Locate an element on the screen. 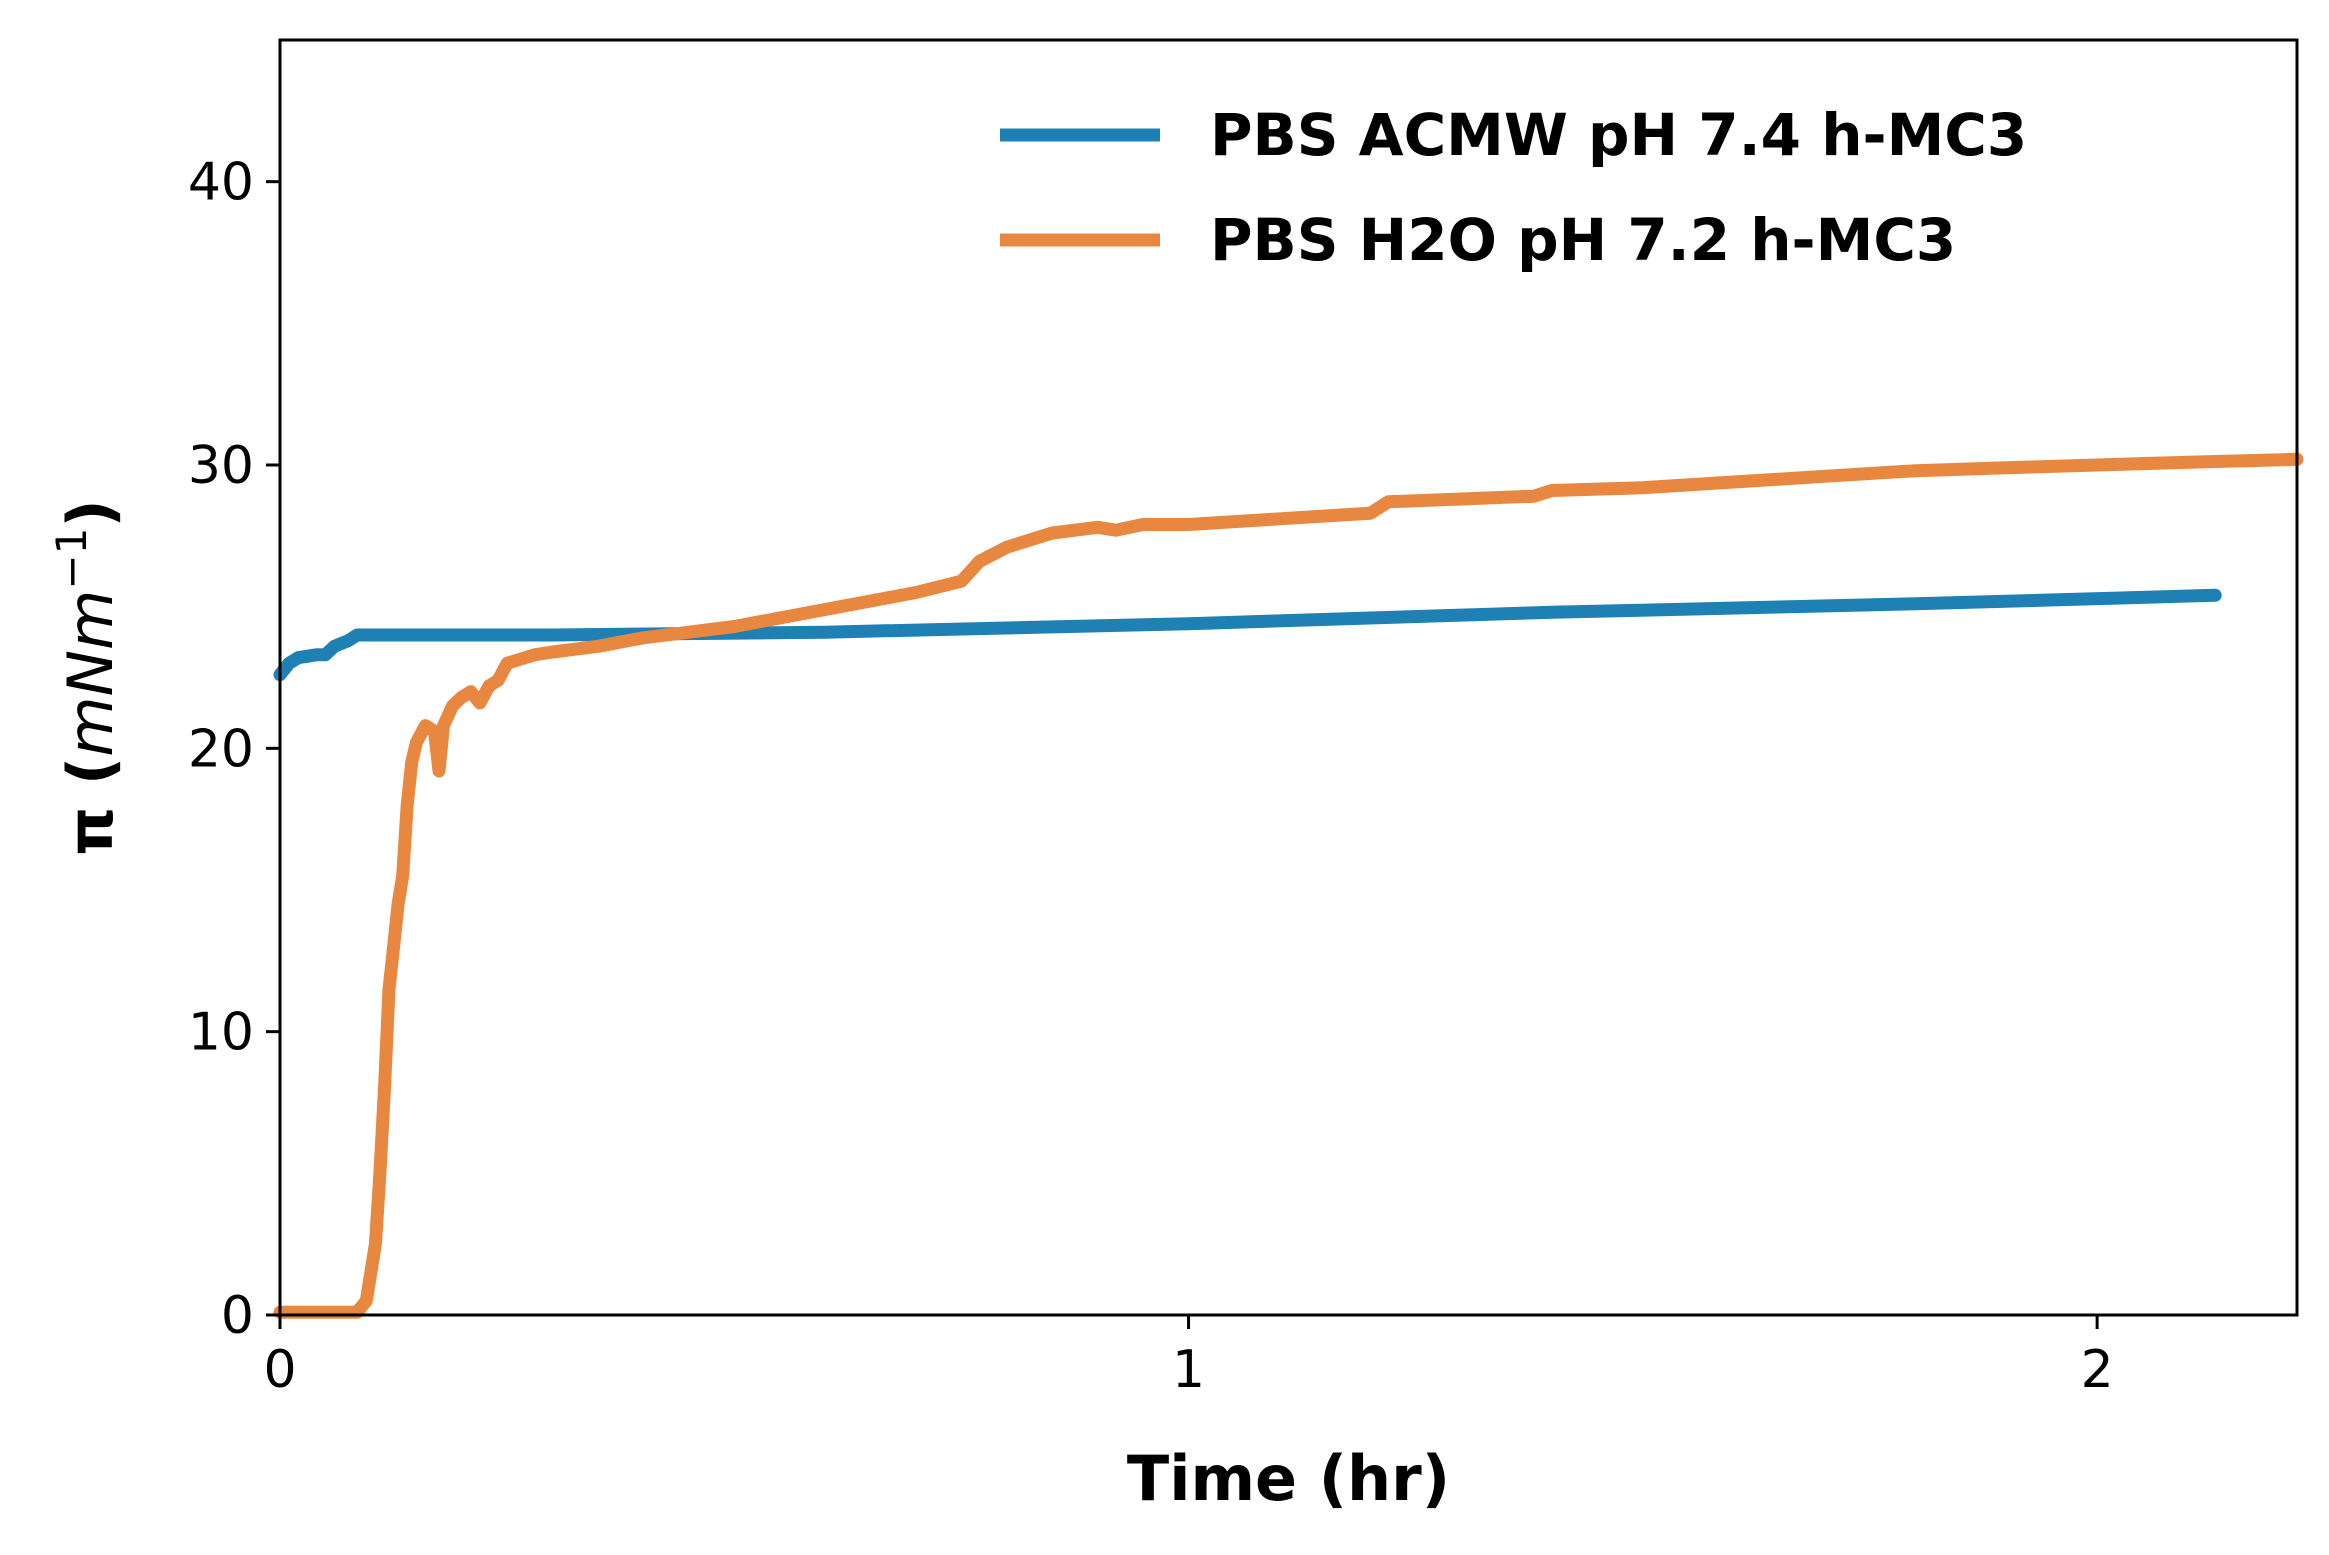 The height and width of the screenshot is (1555, 2329). legend-label-2: PBS H2O pH 7.2 h-MC3 is located at coordinates (1583, 240).